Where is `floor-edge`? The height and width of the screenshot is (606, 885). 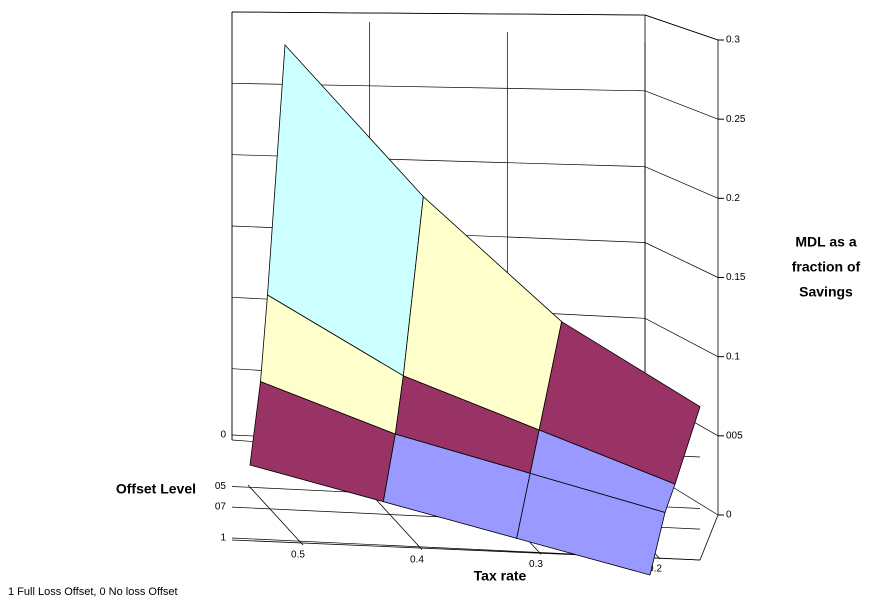 floor-edge is located at coordinates (709, 537).